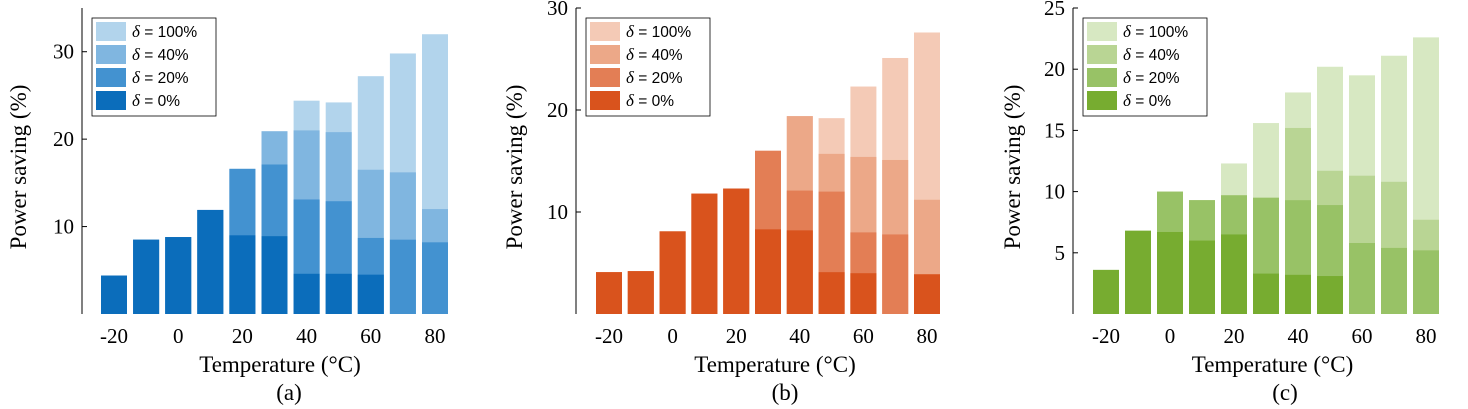 This screenshot has width=1468, height=409. I want to click on subplot-caption: (a), so click(289, 392).